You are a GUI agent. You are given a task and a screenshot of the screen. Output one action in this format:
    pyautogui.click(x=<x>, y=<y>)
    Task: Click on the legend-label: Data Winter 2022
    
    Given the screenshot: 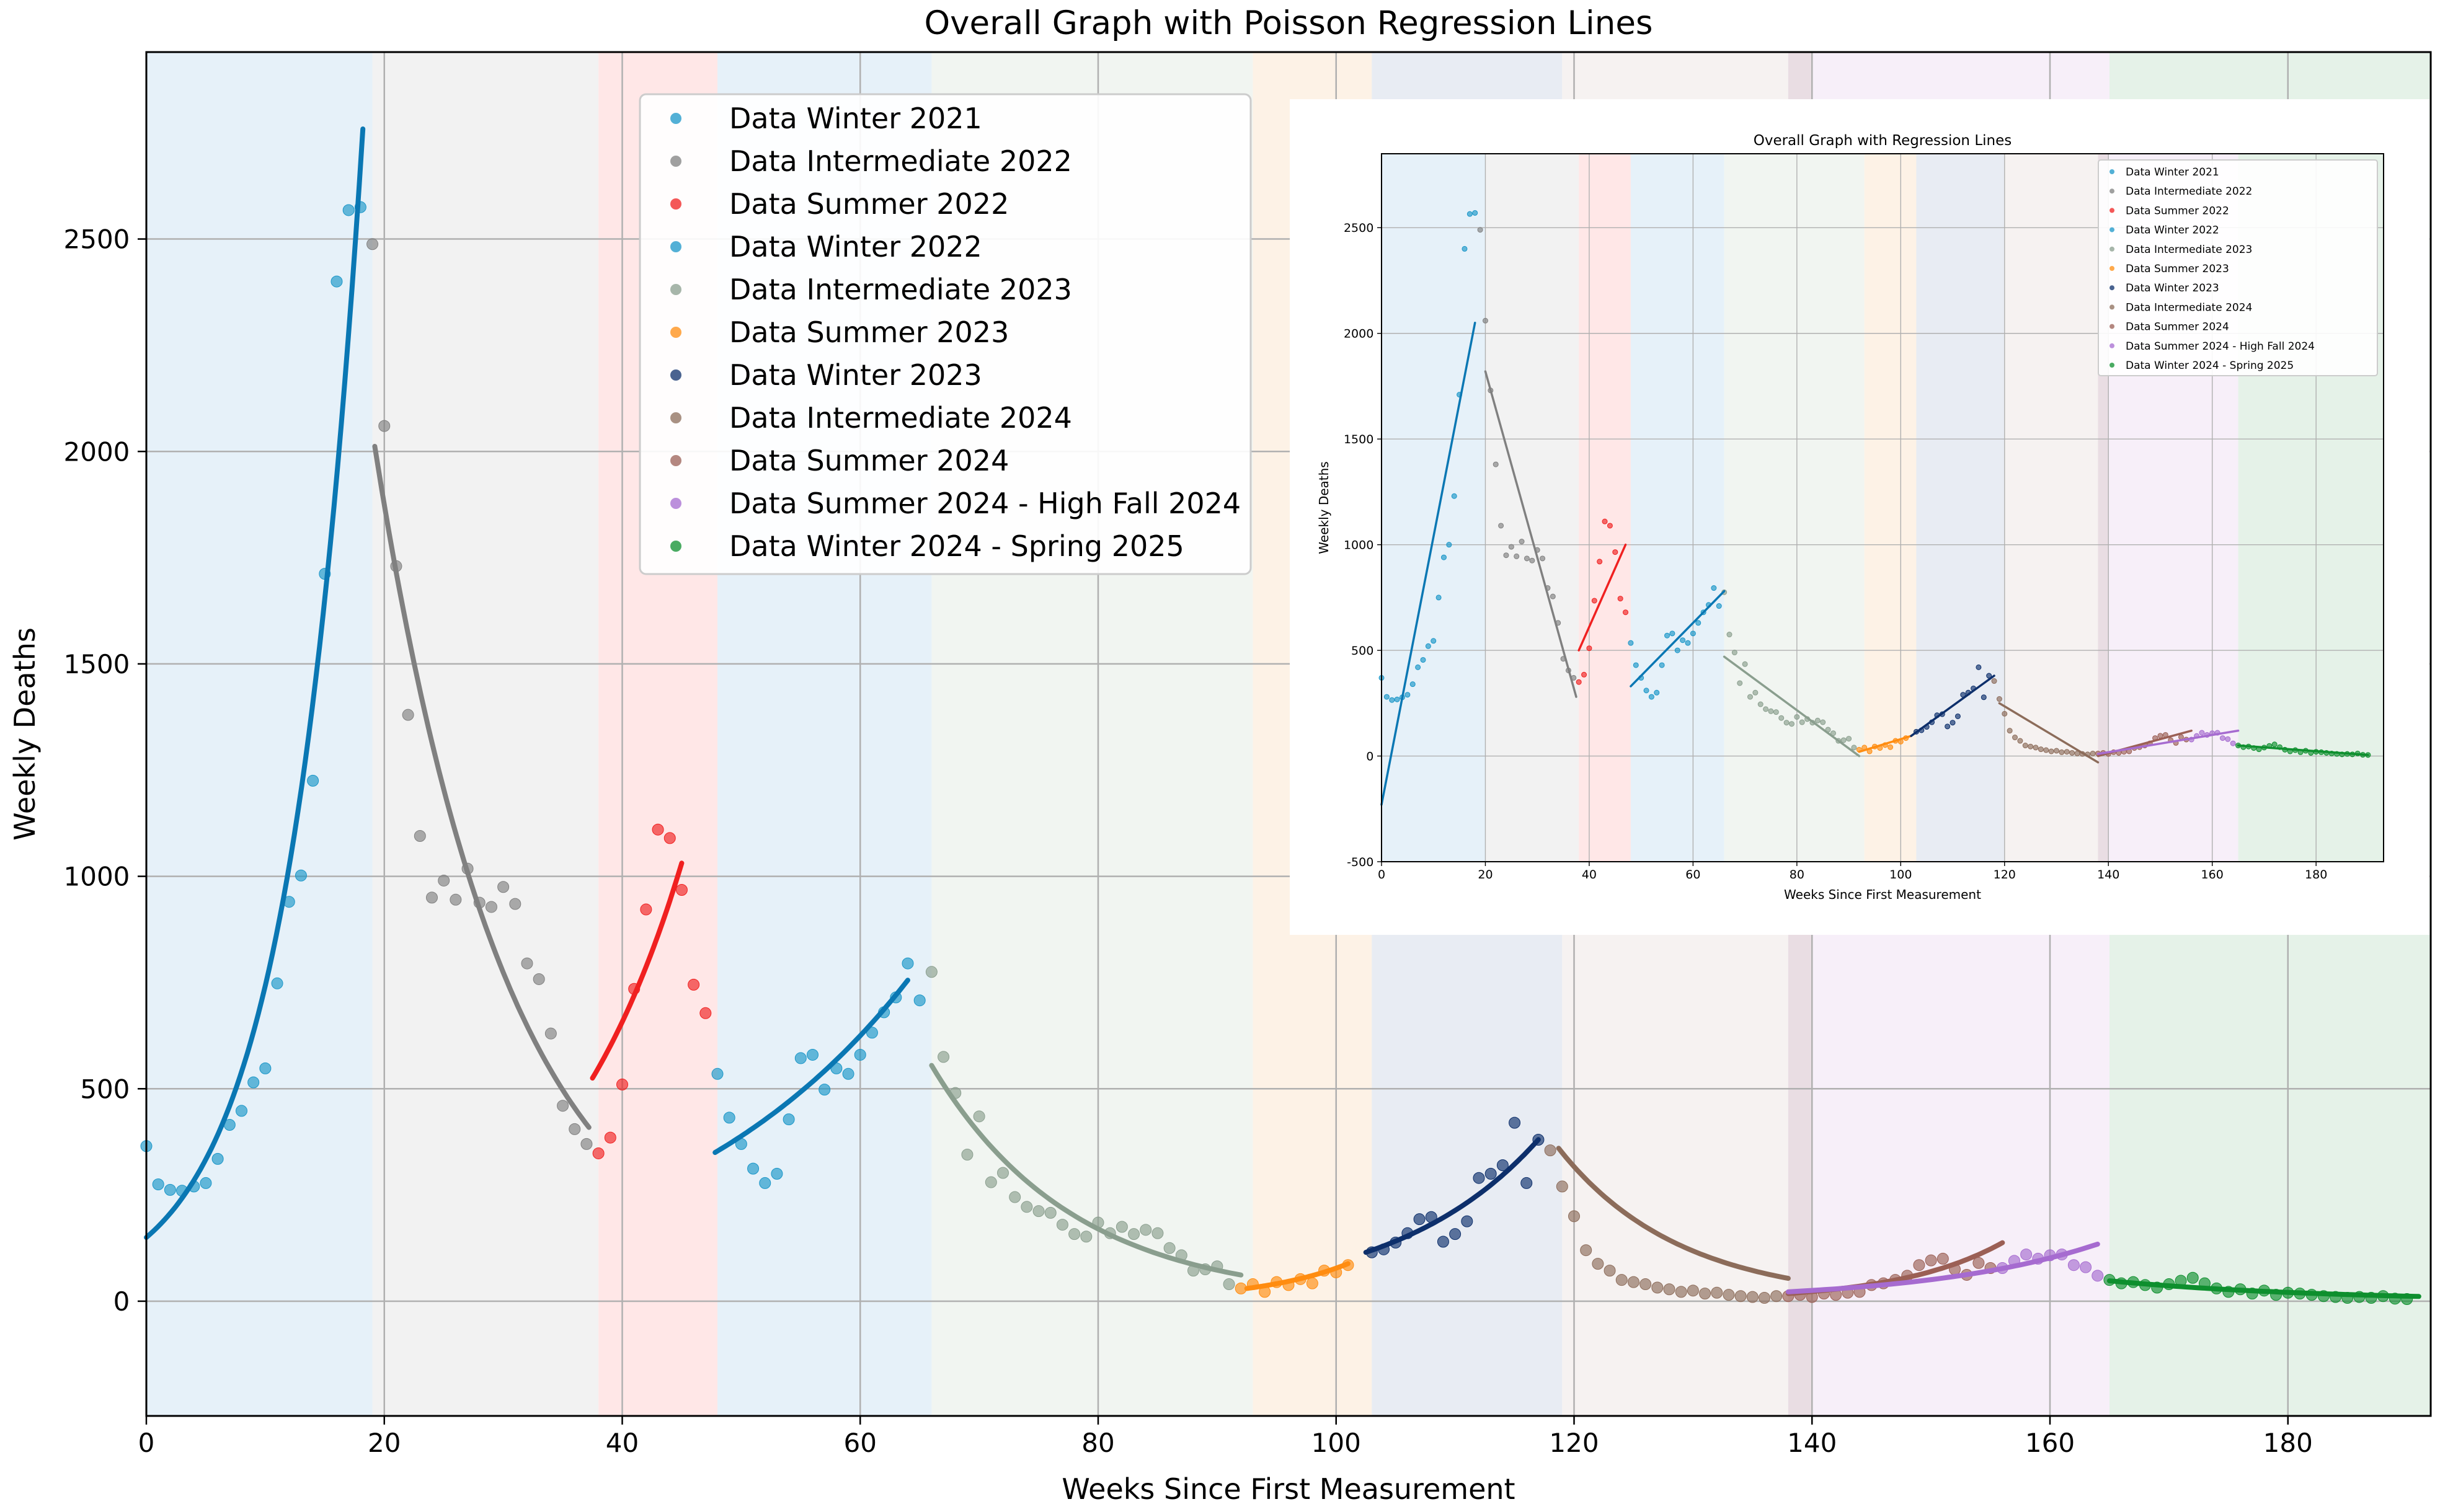 What is the action you would take?
    pyautogui.click(x=2172, y=231)
    